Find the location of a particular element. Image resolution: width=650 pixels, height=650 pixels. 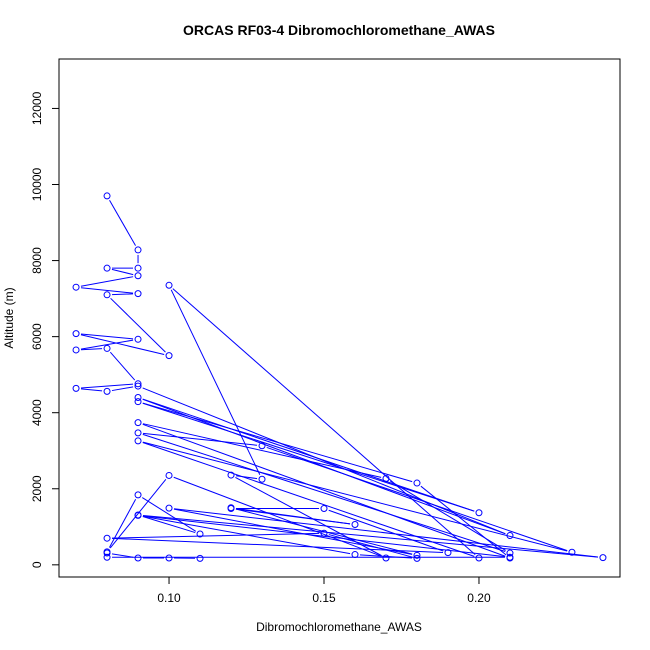

x-axis-label: Dibromochloromethane_AWAS is located at coordinates (339, 627).